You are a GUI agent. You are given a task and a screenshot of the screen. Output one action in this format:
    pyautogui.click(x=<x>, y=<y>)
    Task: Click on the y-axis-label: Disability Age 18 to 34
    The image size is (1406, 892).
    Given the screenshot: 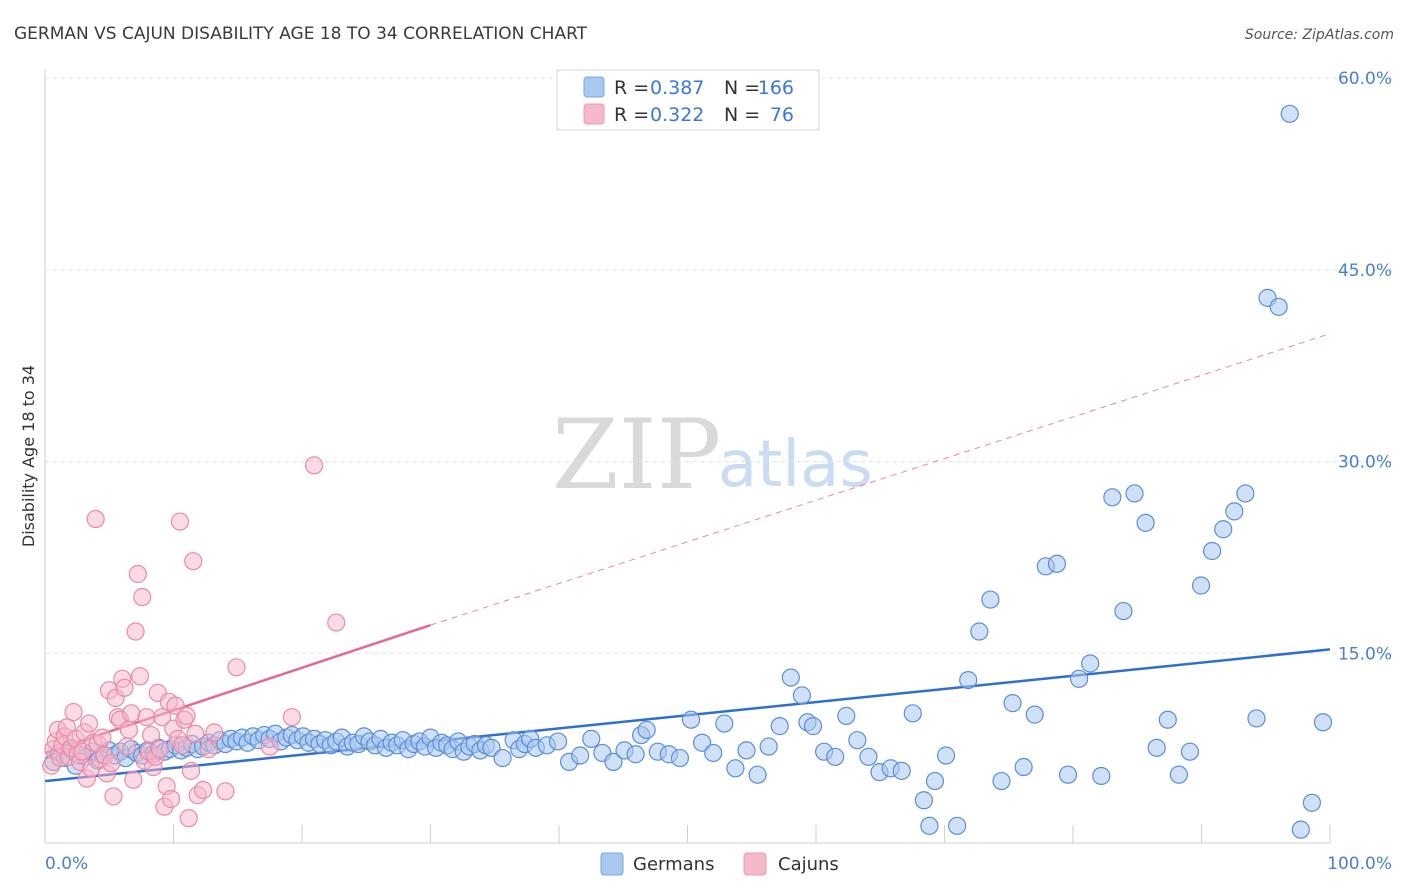 What is the action you would take?
    pyautogui.click(x=28, y=456)
    